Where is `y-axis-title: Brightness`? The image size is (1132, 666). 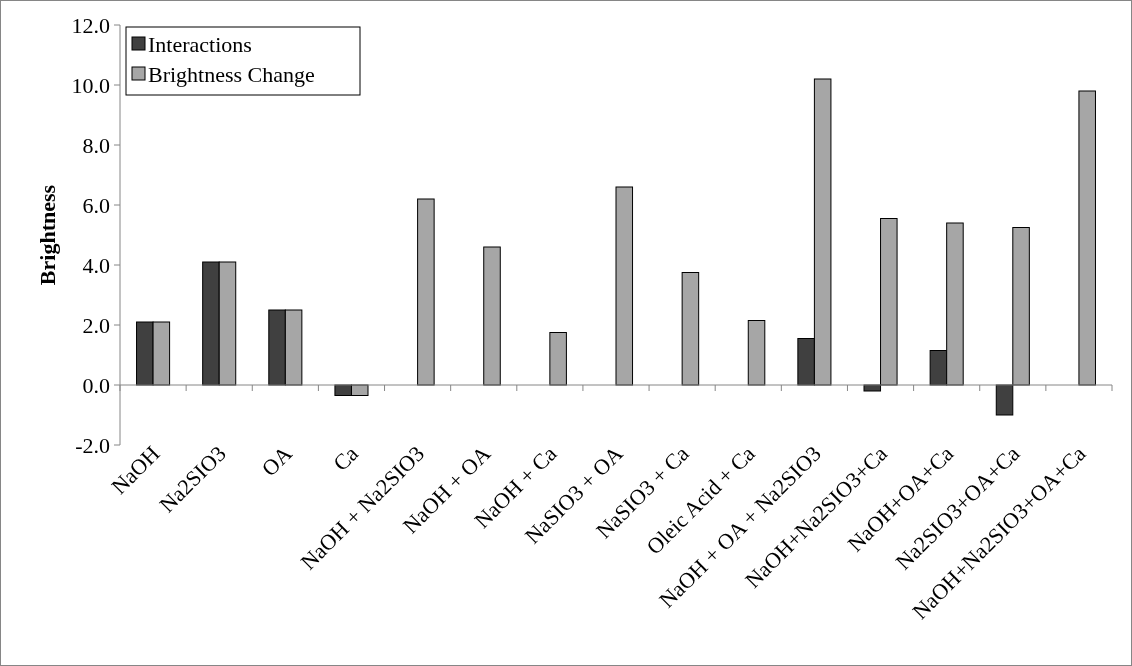
y-axis-title: Brightness is located at coordinates (47, 235).